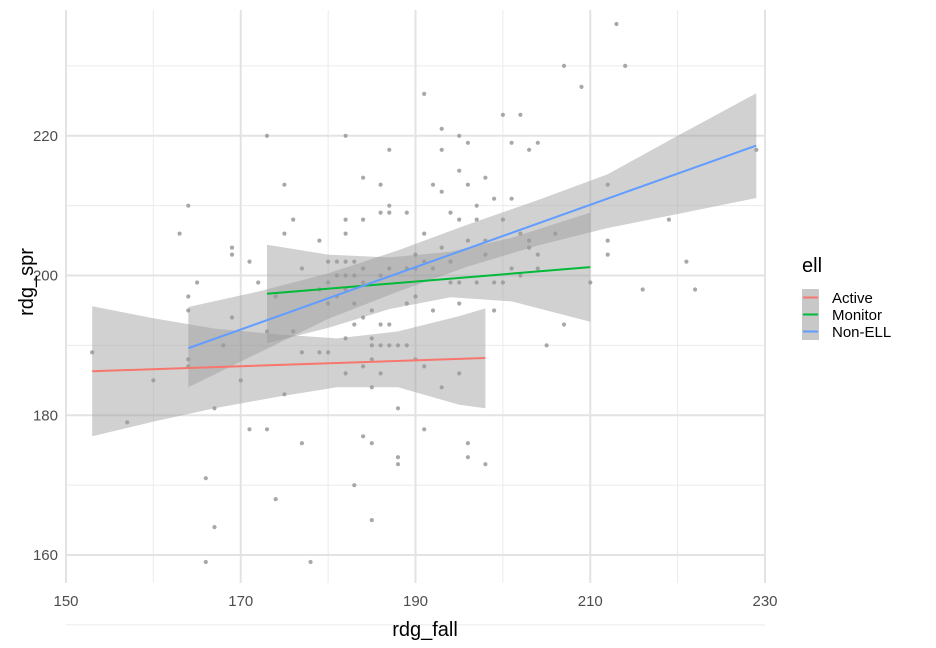 This screenshot has height=648, width=936. What do you see at coordinates (45, 555) in the screenshot?
I see `y-tick-label: 160` at bounding box center [45, 555].